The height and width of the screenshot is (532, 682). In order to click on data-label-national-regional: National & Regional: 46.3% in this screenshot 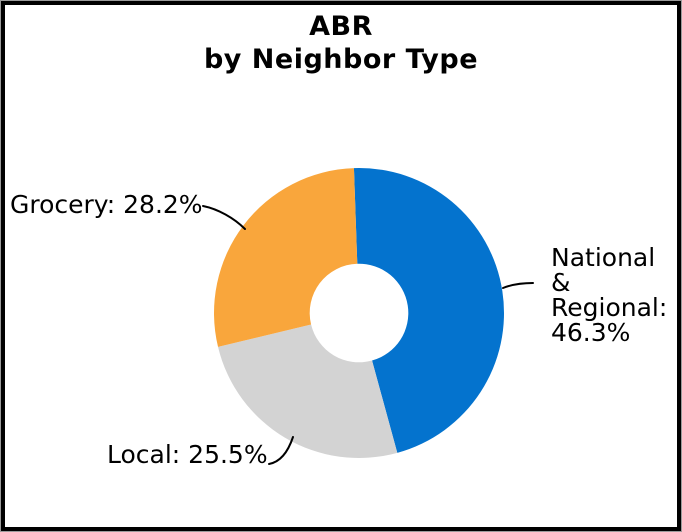, I will do `click(609, 295)`.